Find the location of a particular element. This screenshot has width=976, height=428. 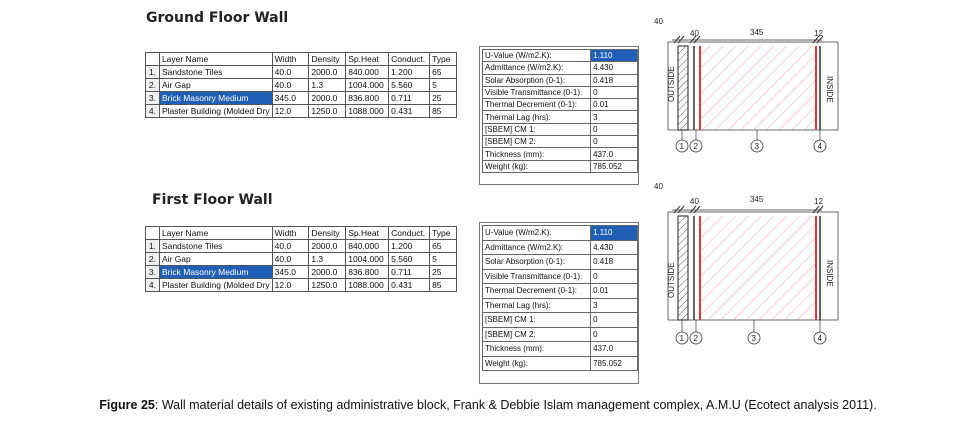

first-wall-section-diagram: 40 40 345 12 OUTSIDE INSIDE 1 2 3 4 is located at coordinates (746, 263).